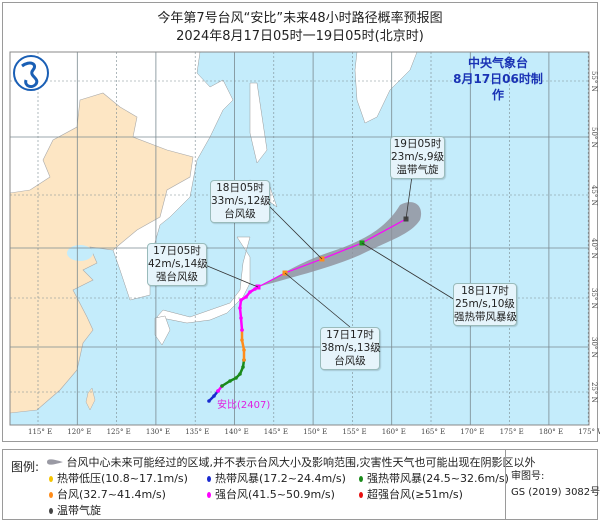  What do you see at coordinates (162, 330) in the screenshot?
I see `kyushu` at bounding box center [162, 330].